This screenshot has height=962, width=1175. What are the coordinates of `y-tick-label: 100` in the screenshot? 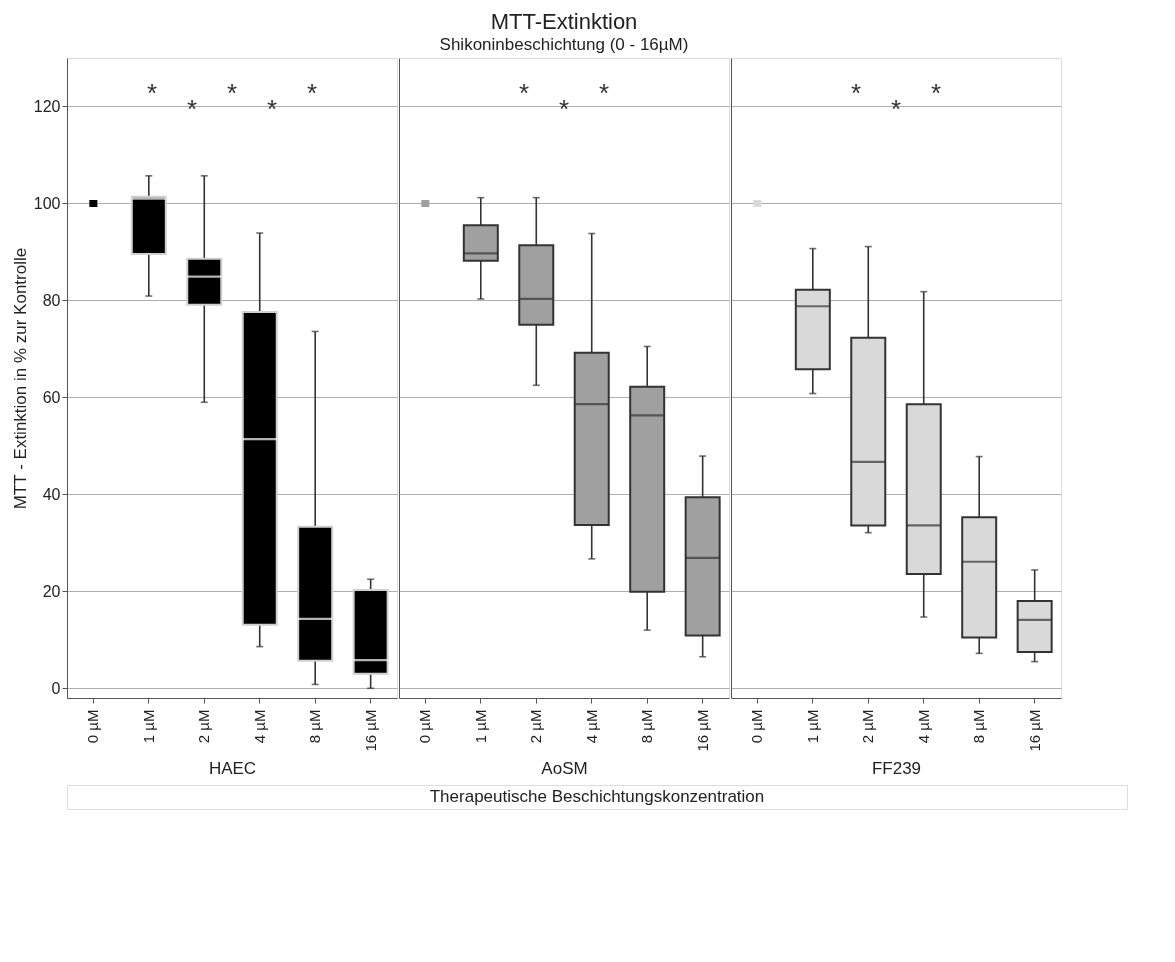 It's located at (47, 203).